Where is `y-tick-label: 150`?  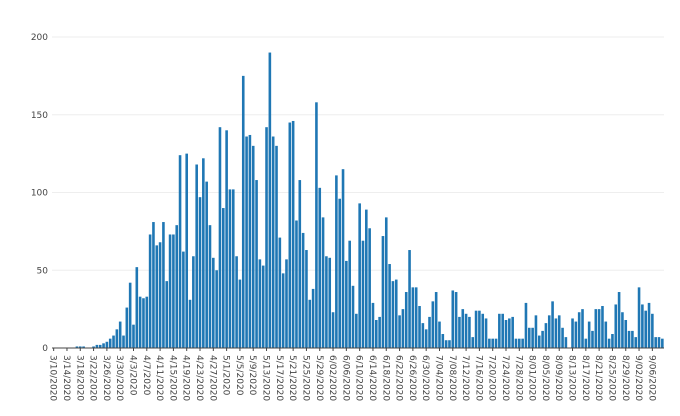 y-tick-label: 150 is located at coordinates (39, 116).